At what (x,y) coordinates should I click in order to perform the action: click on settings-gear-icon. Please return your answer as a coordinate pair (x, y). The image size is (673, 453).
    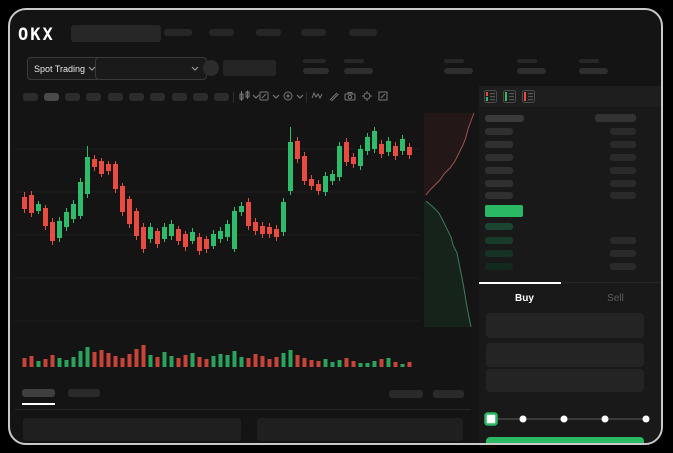
    Looking at the image, I should click on (367, 96).